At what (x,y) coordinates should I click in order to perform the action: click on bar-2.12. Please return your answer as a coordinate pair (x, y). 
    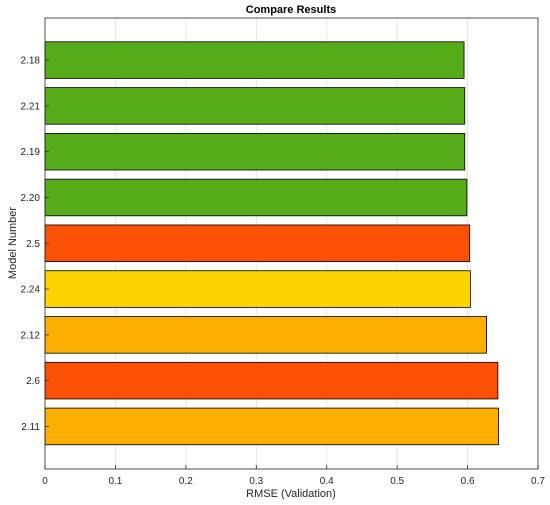
    Looking at the image, I should click on (265, 335).